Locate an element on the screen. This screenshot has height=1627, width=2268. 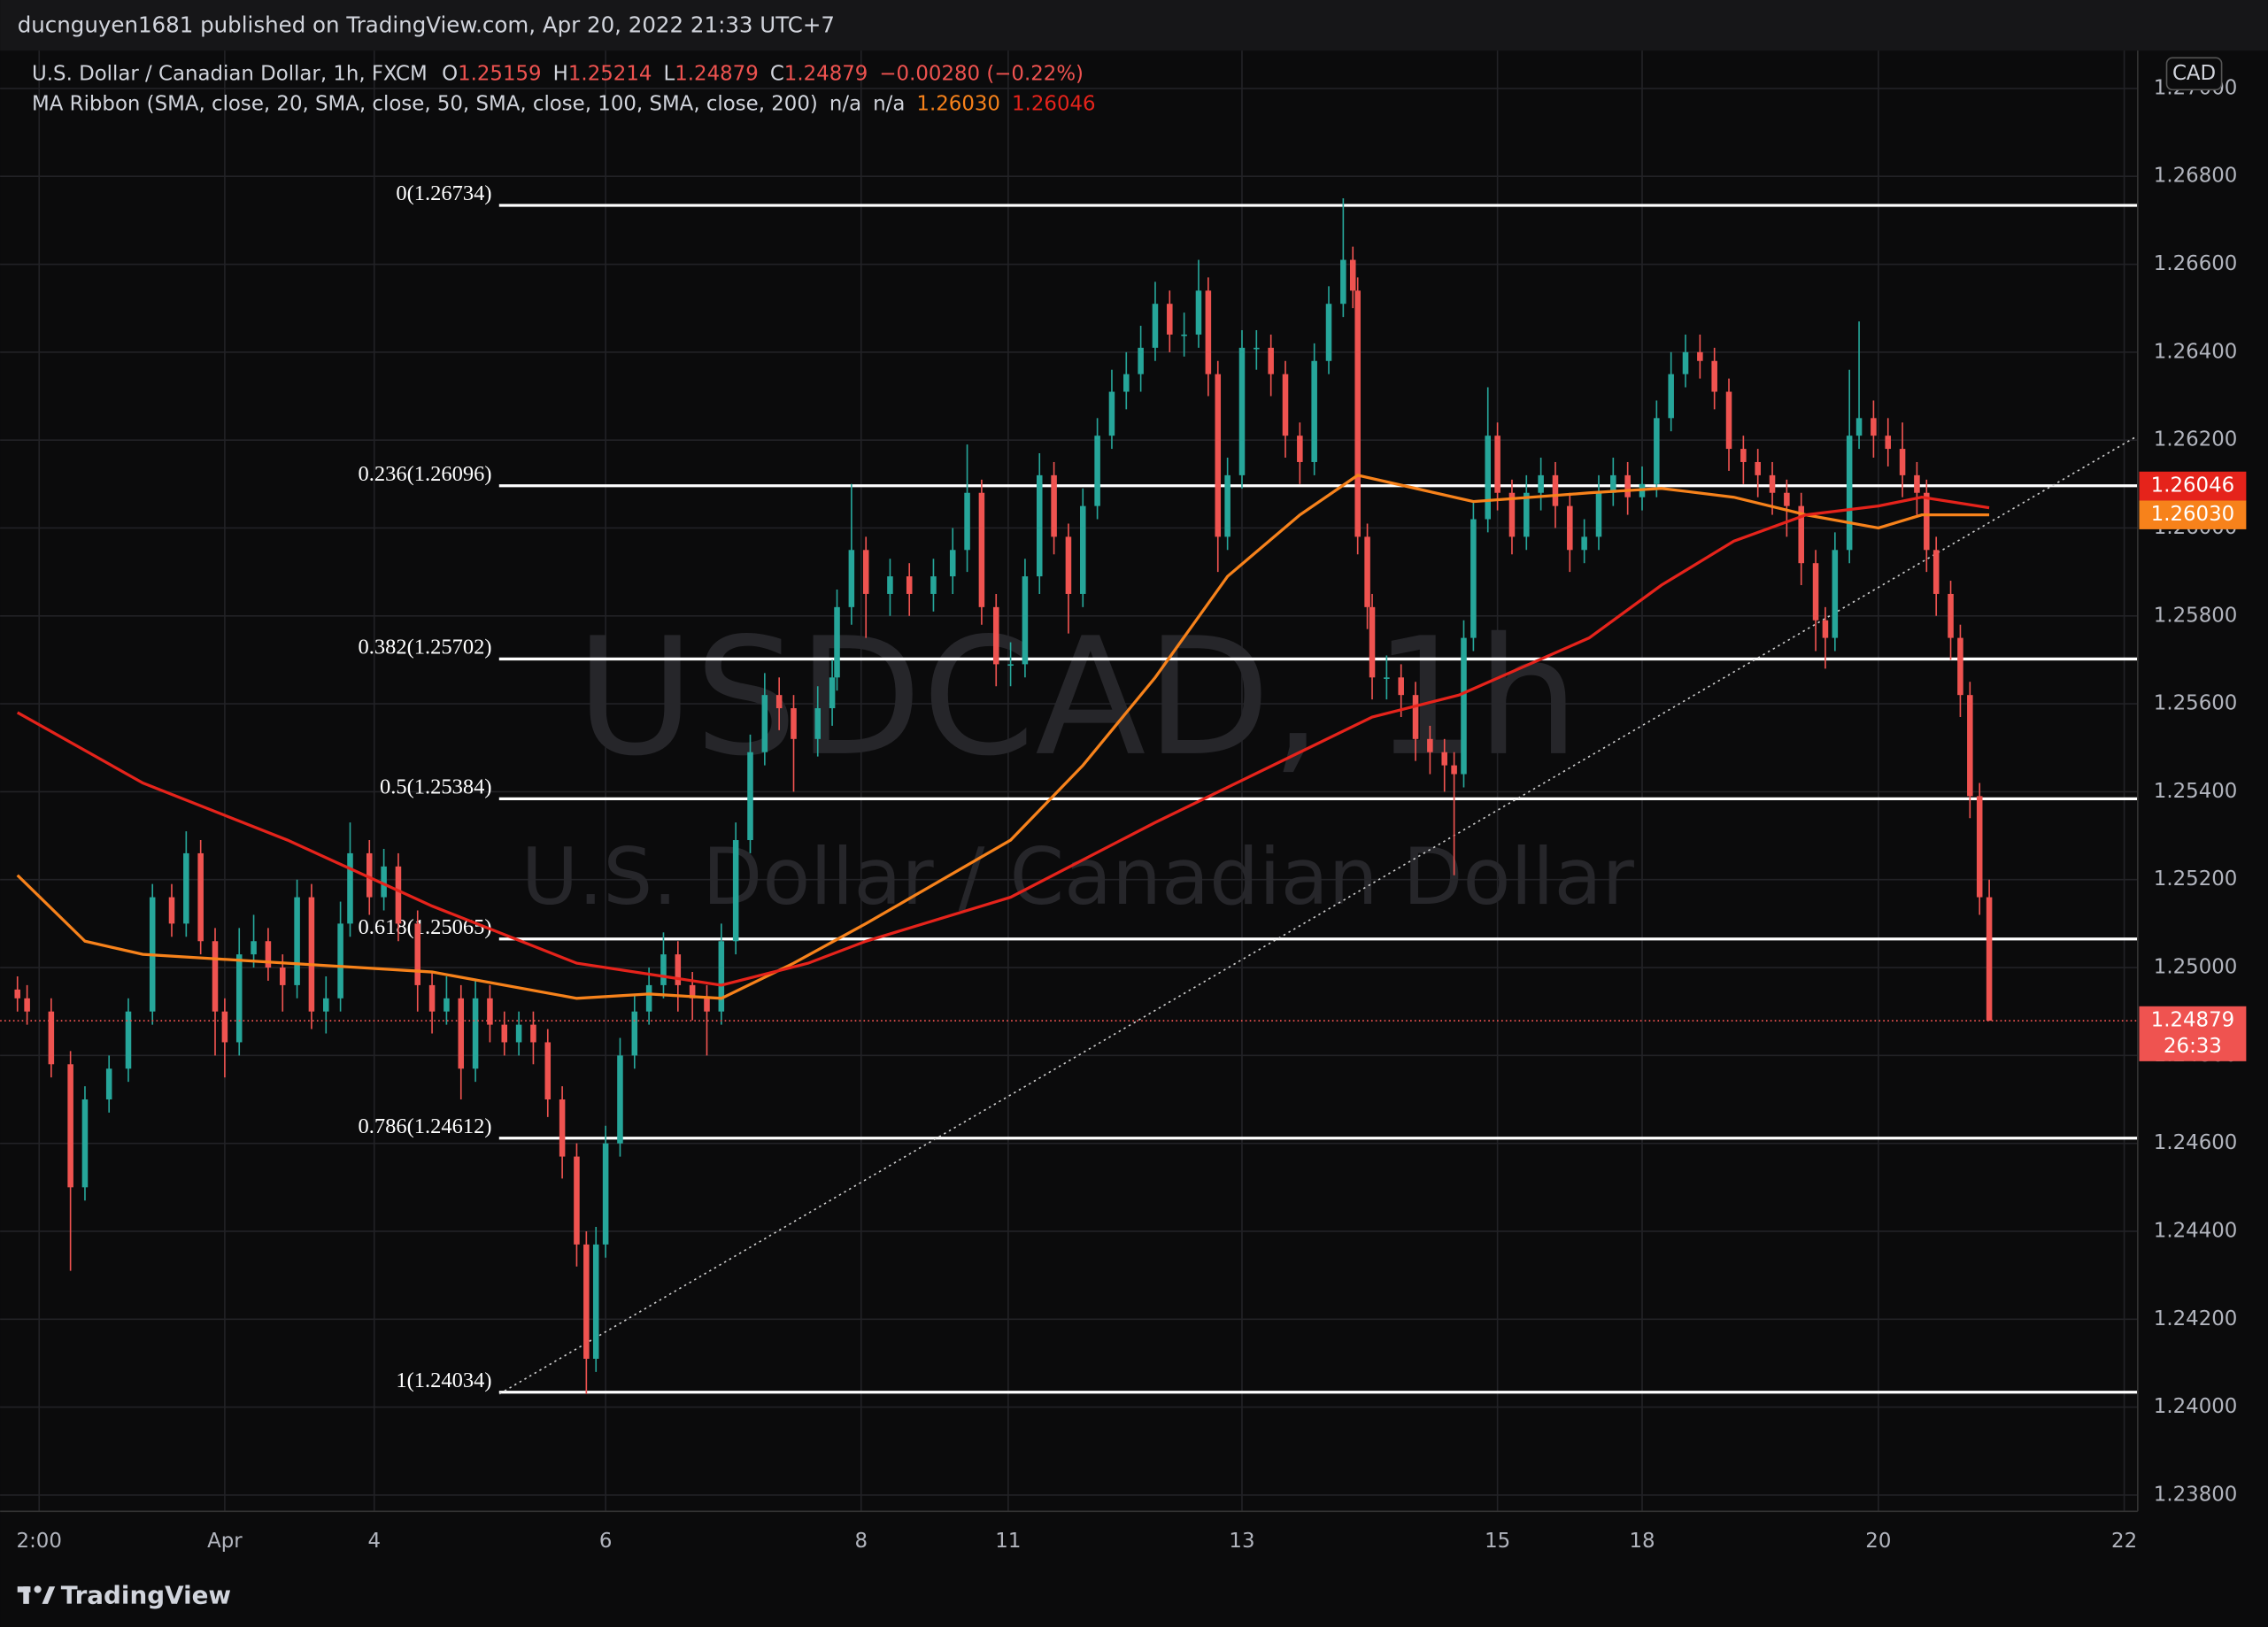
x-tick-label: 22 is located at coordinates (2124, 1541).